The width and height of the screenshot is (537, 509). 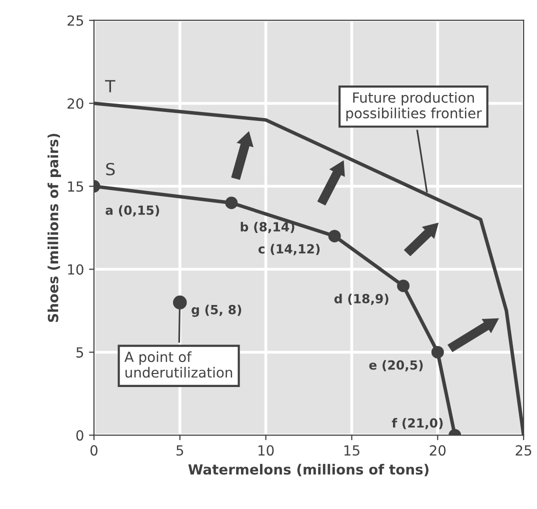 I want to click on annotation: g (5, 8), so click(x=217, y=310).